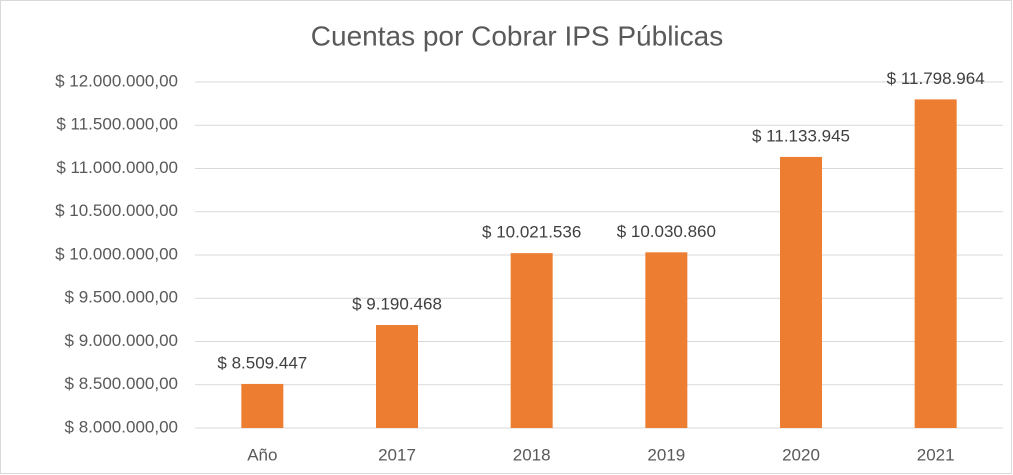 Image resolution: width=1013 pixels, height=475 pixels. I want to click on y-tick-label: $ 11.000.000,00, so click(117, 167).